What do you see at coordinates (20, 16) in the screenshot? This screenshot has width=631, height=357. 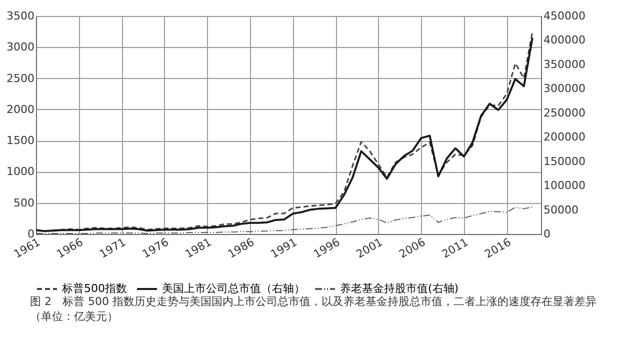 I see `y-tick-label: 3500` at bounding box center [20, 16].